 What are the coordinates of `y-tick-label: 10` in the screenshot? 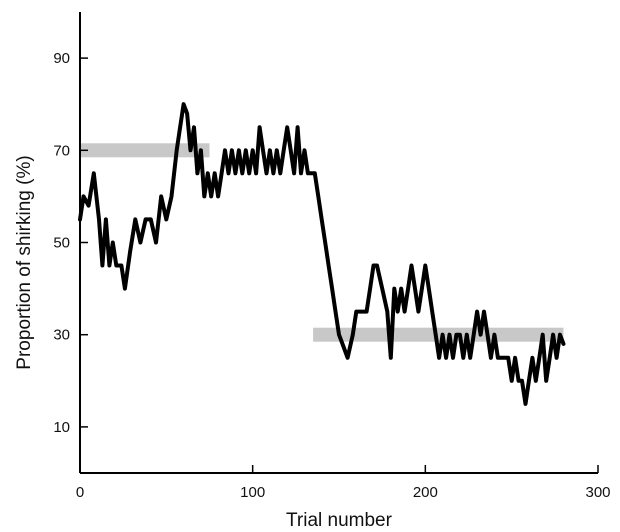 It's located at (61, 427).